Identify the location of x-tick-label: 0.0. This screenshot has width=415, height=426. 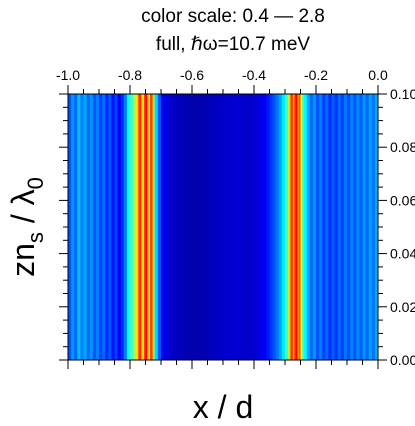
(378, 75).